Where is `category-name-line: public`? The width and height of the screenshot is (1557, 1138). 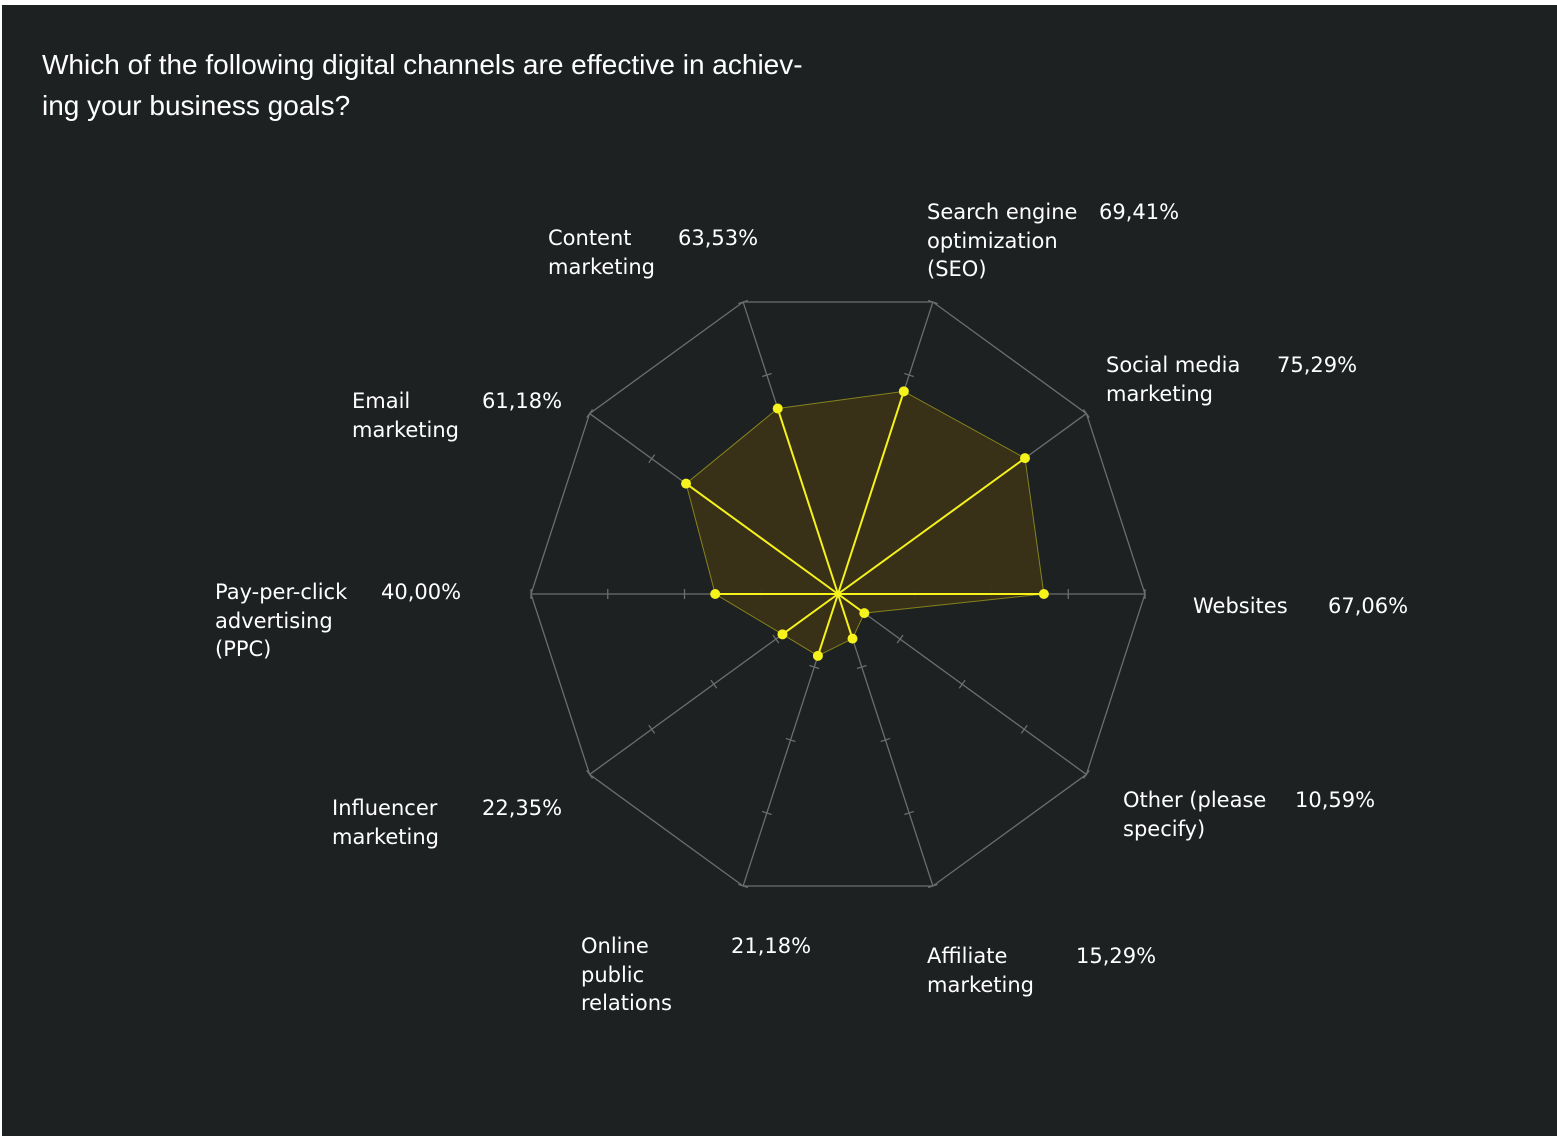
category-name-line: public is located at coordinates (613, 974).